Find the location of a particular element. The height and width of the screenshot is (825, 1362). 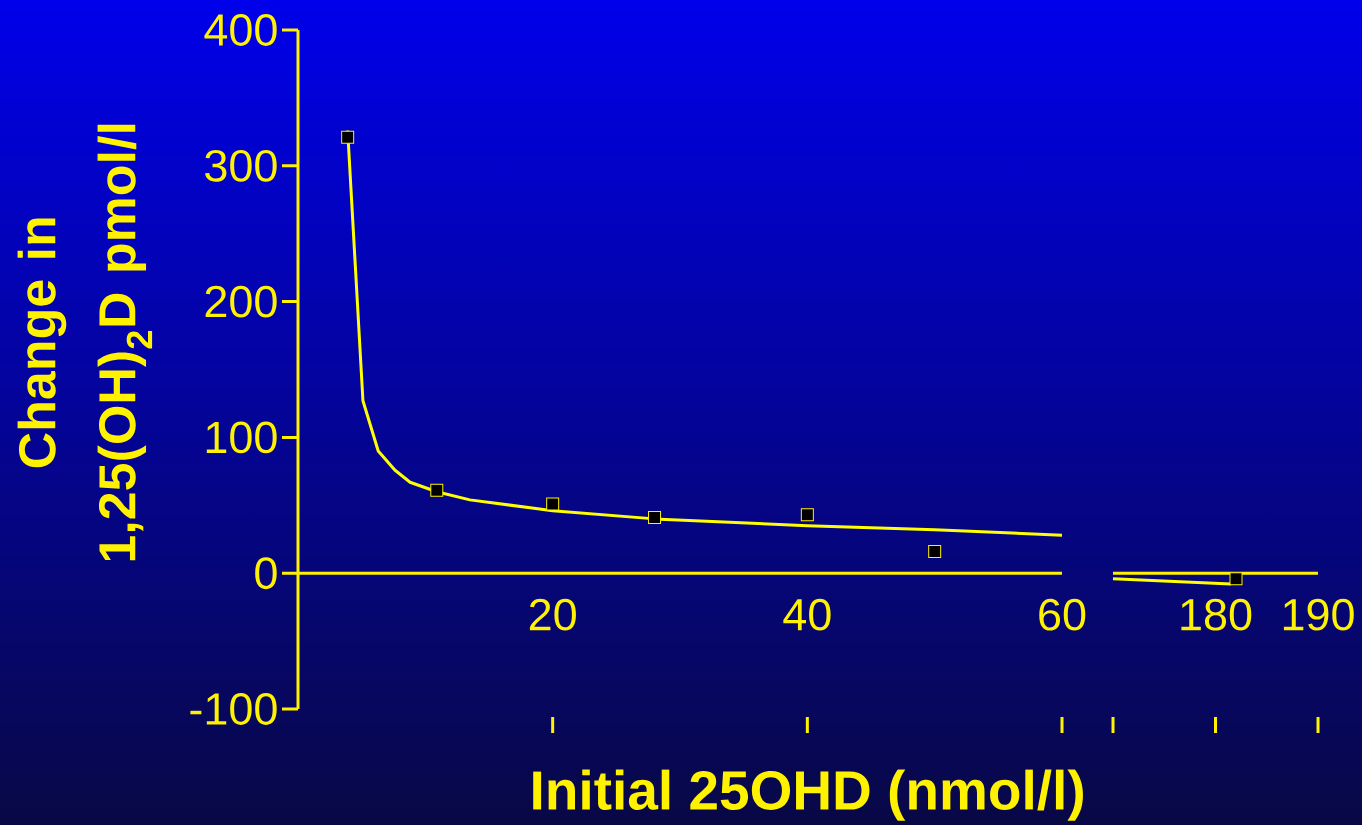

x-axis-title: Initial 25OHD (nmol/l) is located at coordinates (808, 795).